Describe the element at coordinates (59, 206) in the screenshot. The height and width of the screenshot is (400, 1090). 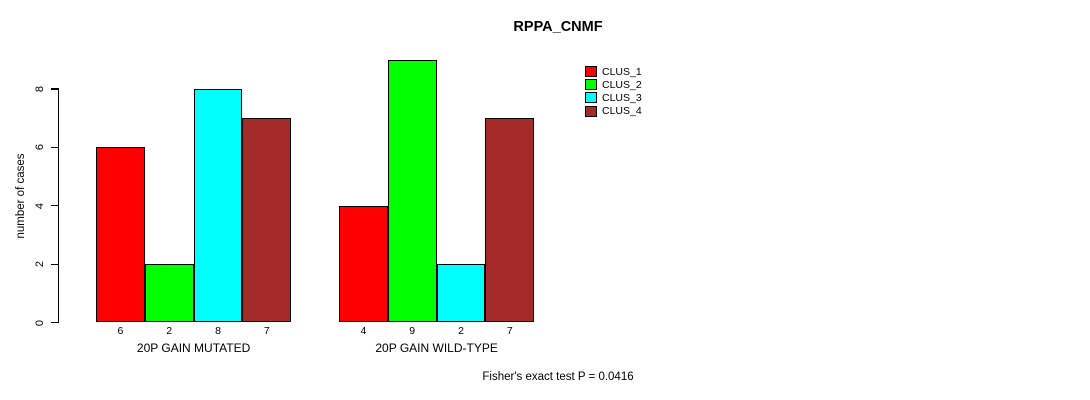
I see `y-axis-line` at that location.